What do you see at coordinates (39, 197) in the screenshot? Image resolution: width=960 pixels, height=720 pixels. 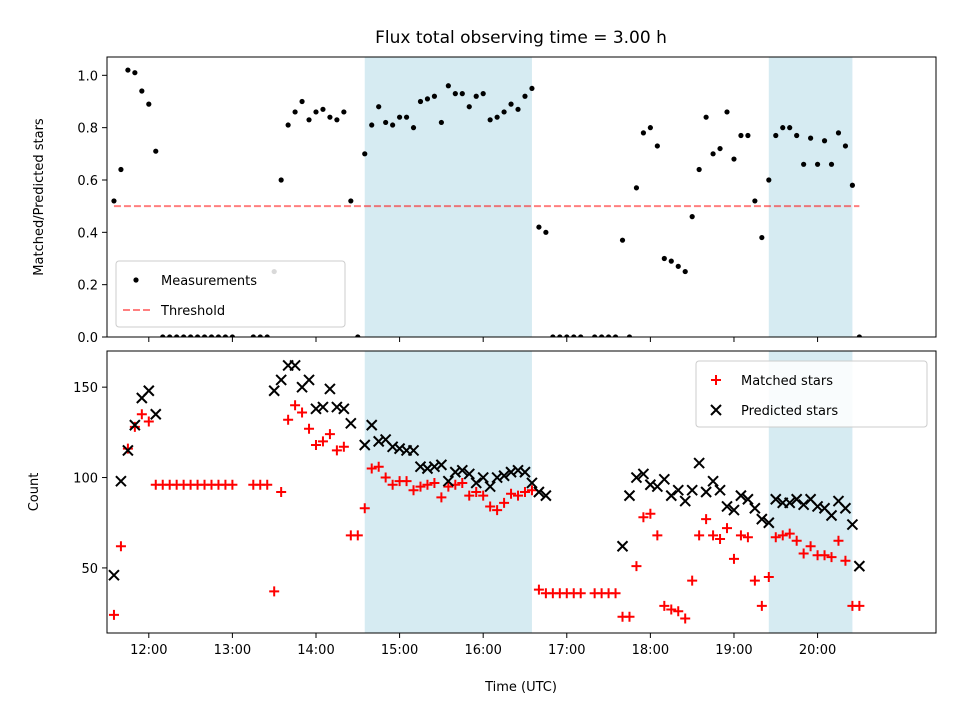 I see `y-axis-label: Matched/Predicted stars` at bounding box center [39, 197].